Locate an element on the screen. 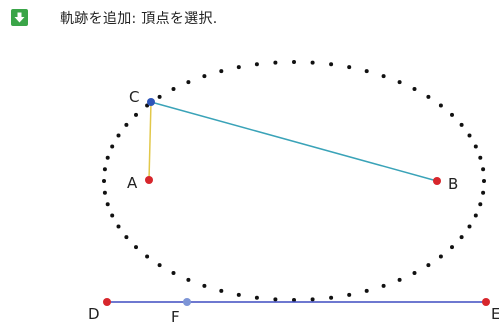 Image resolution: width=499 pixels, height=323 pixels. point-f is located at coordinates (187, 302).